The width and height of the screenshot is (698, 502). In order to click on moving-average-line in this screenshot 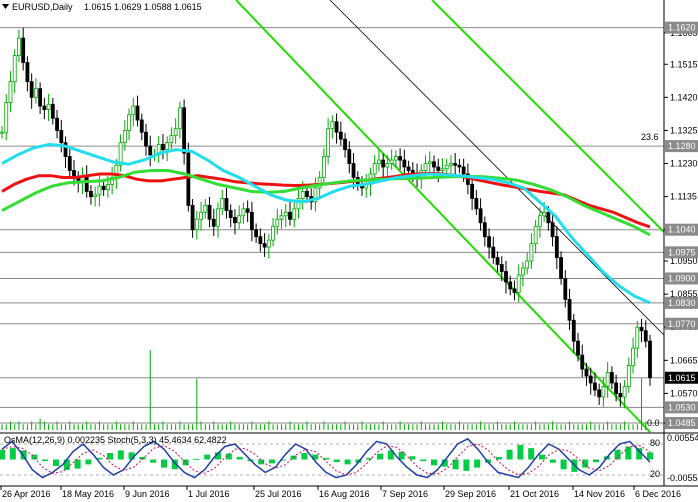, I will do `click(326, 203)`.